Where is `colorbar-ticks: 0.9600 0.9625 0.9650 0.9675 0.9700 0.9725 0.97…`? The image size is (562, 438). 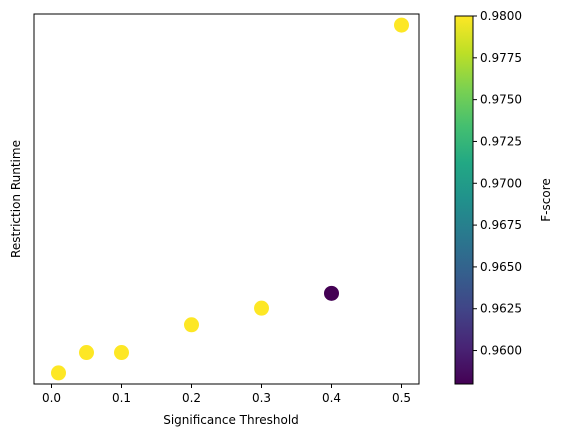 colorbar-ticks: 0.9600 0.9625 0.9650 0.9675 0.9700 0.9725 0.97… is located at coordinates (497, 183).